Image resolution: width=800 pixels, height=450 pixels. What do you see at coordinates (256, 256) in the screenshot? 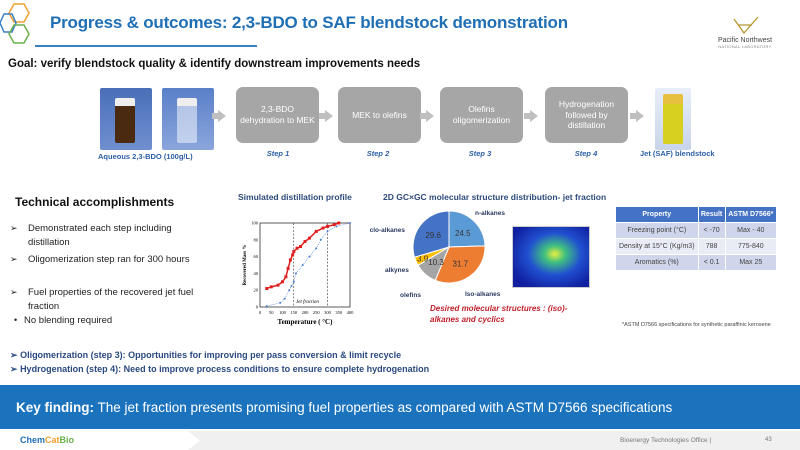
I see `y-tick-label: 60` at bounding box center [256, 256].